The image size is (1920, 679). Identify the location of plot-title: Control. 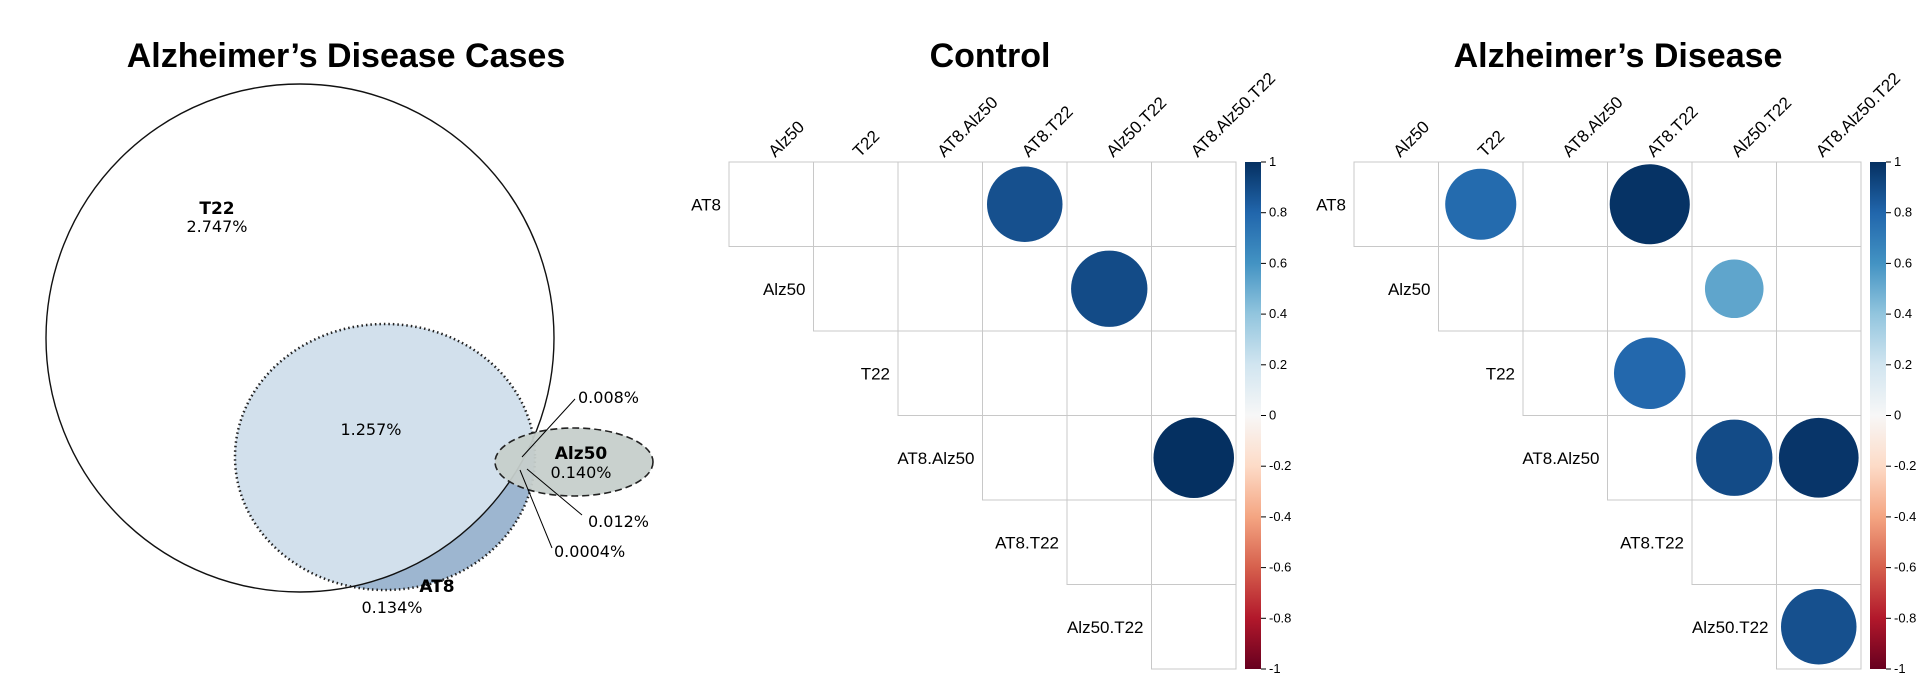
(990, 56).